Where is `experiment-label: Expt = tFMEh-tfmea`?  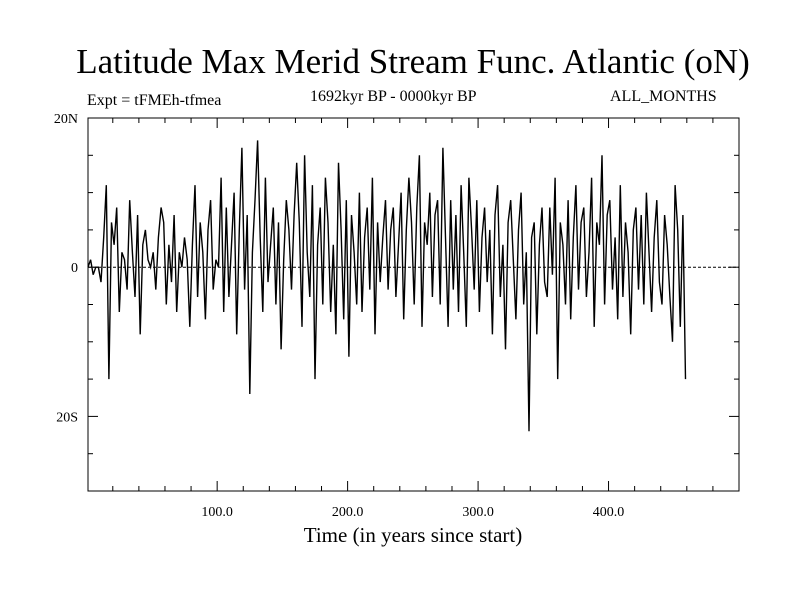
experiment-label: Expt = tFMEh-tfmea is located at coordinates (154, 100).